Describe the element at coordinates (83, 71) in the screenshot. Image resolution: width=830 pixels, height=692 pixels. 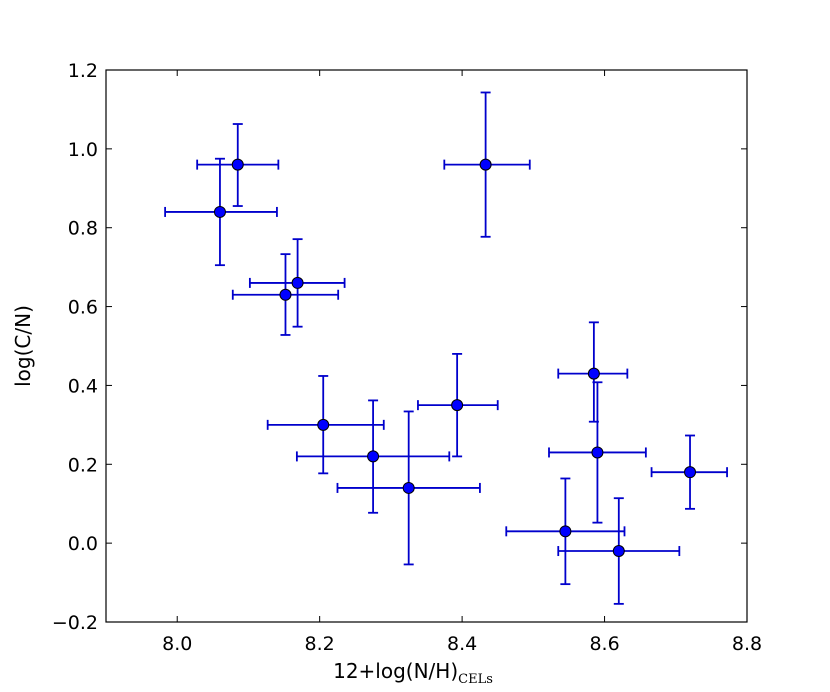
I see `y-tick-label: 1.2` at that location.